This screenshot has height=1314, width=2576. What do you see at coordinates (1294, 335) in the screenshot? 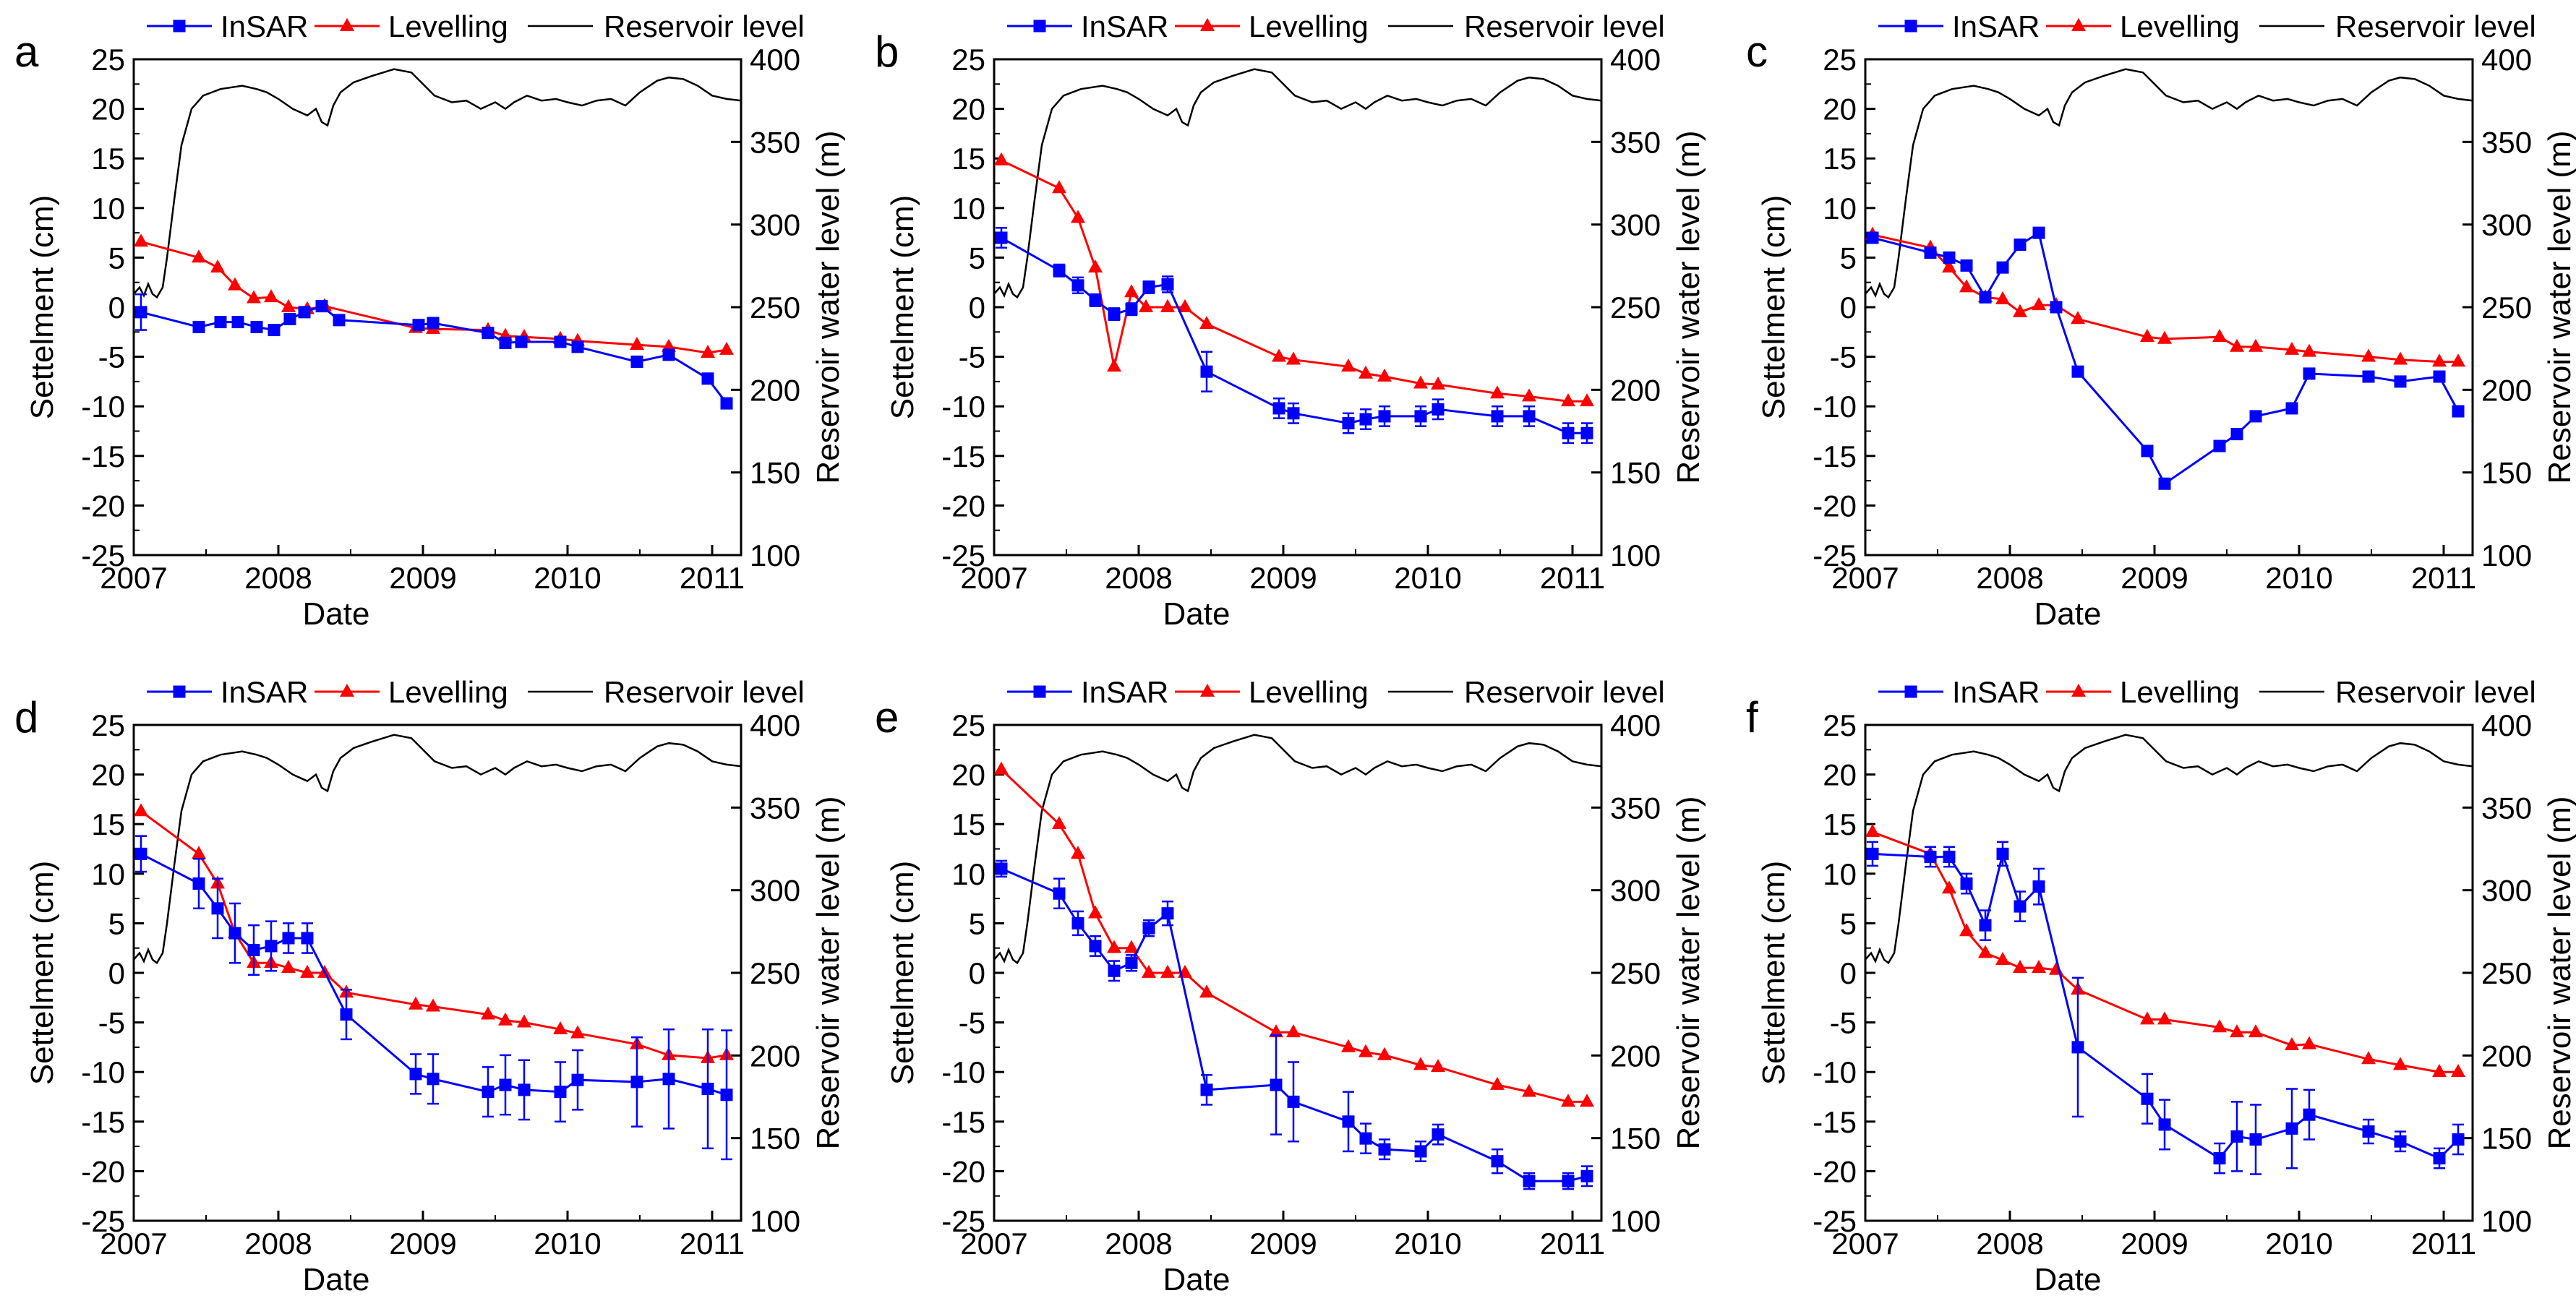
I see `insar-series` at bounding box center [1294, 335].